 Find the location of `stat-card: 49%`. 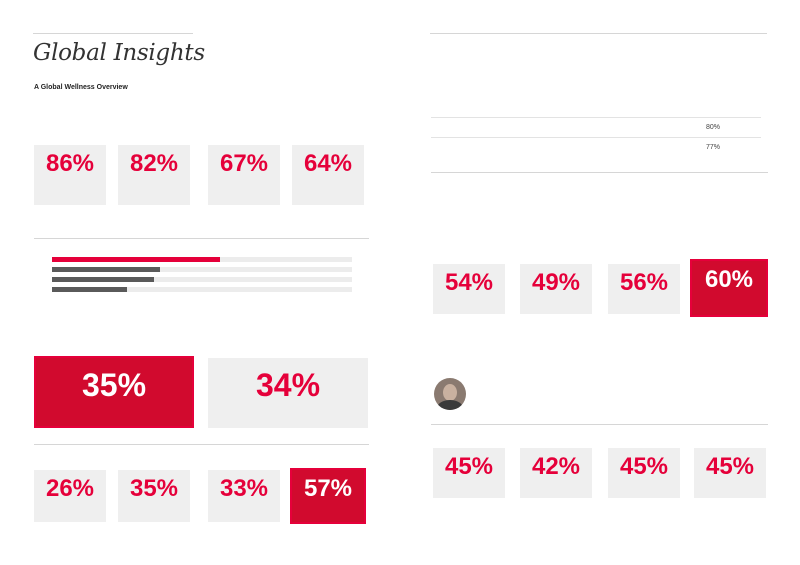

stat-card: 49% is located at coordinates (556, 289).